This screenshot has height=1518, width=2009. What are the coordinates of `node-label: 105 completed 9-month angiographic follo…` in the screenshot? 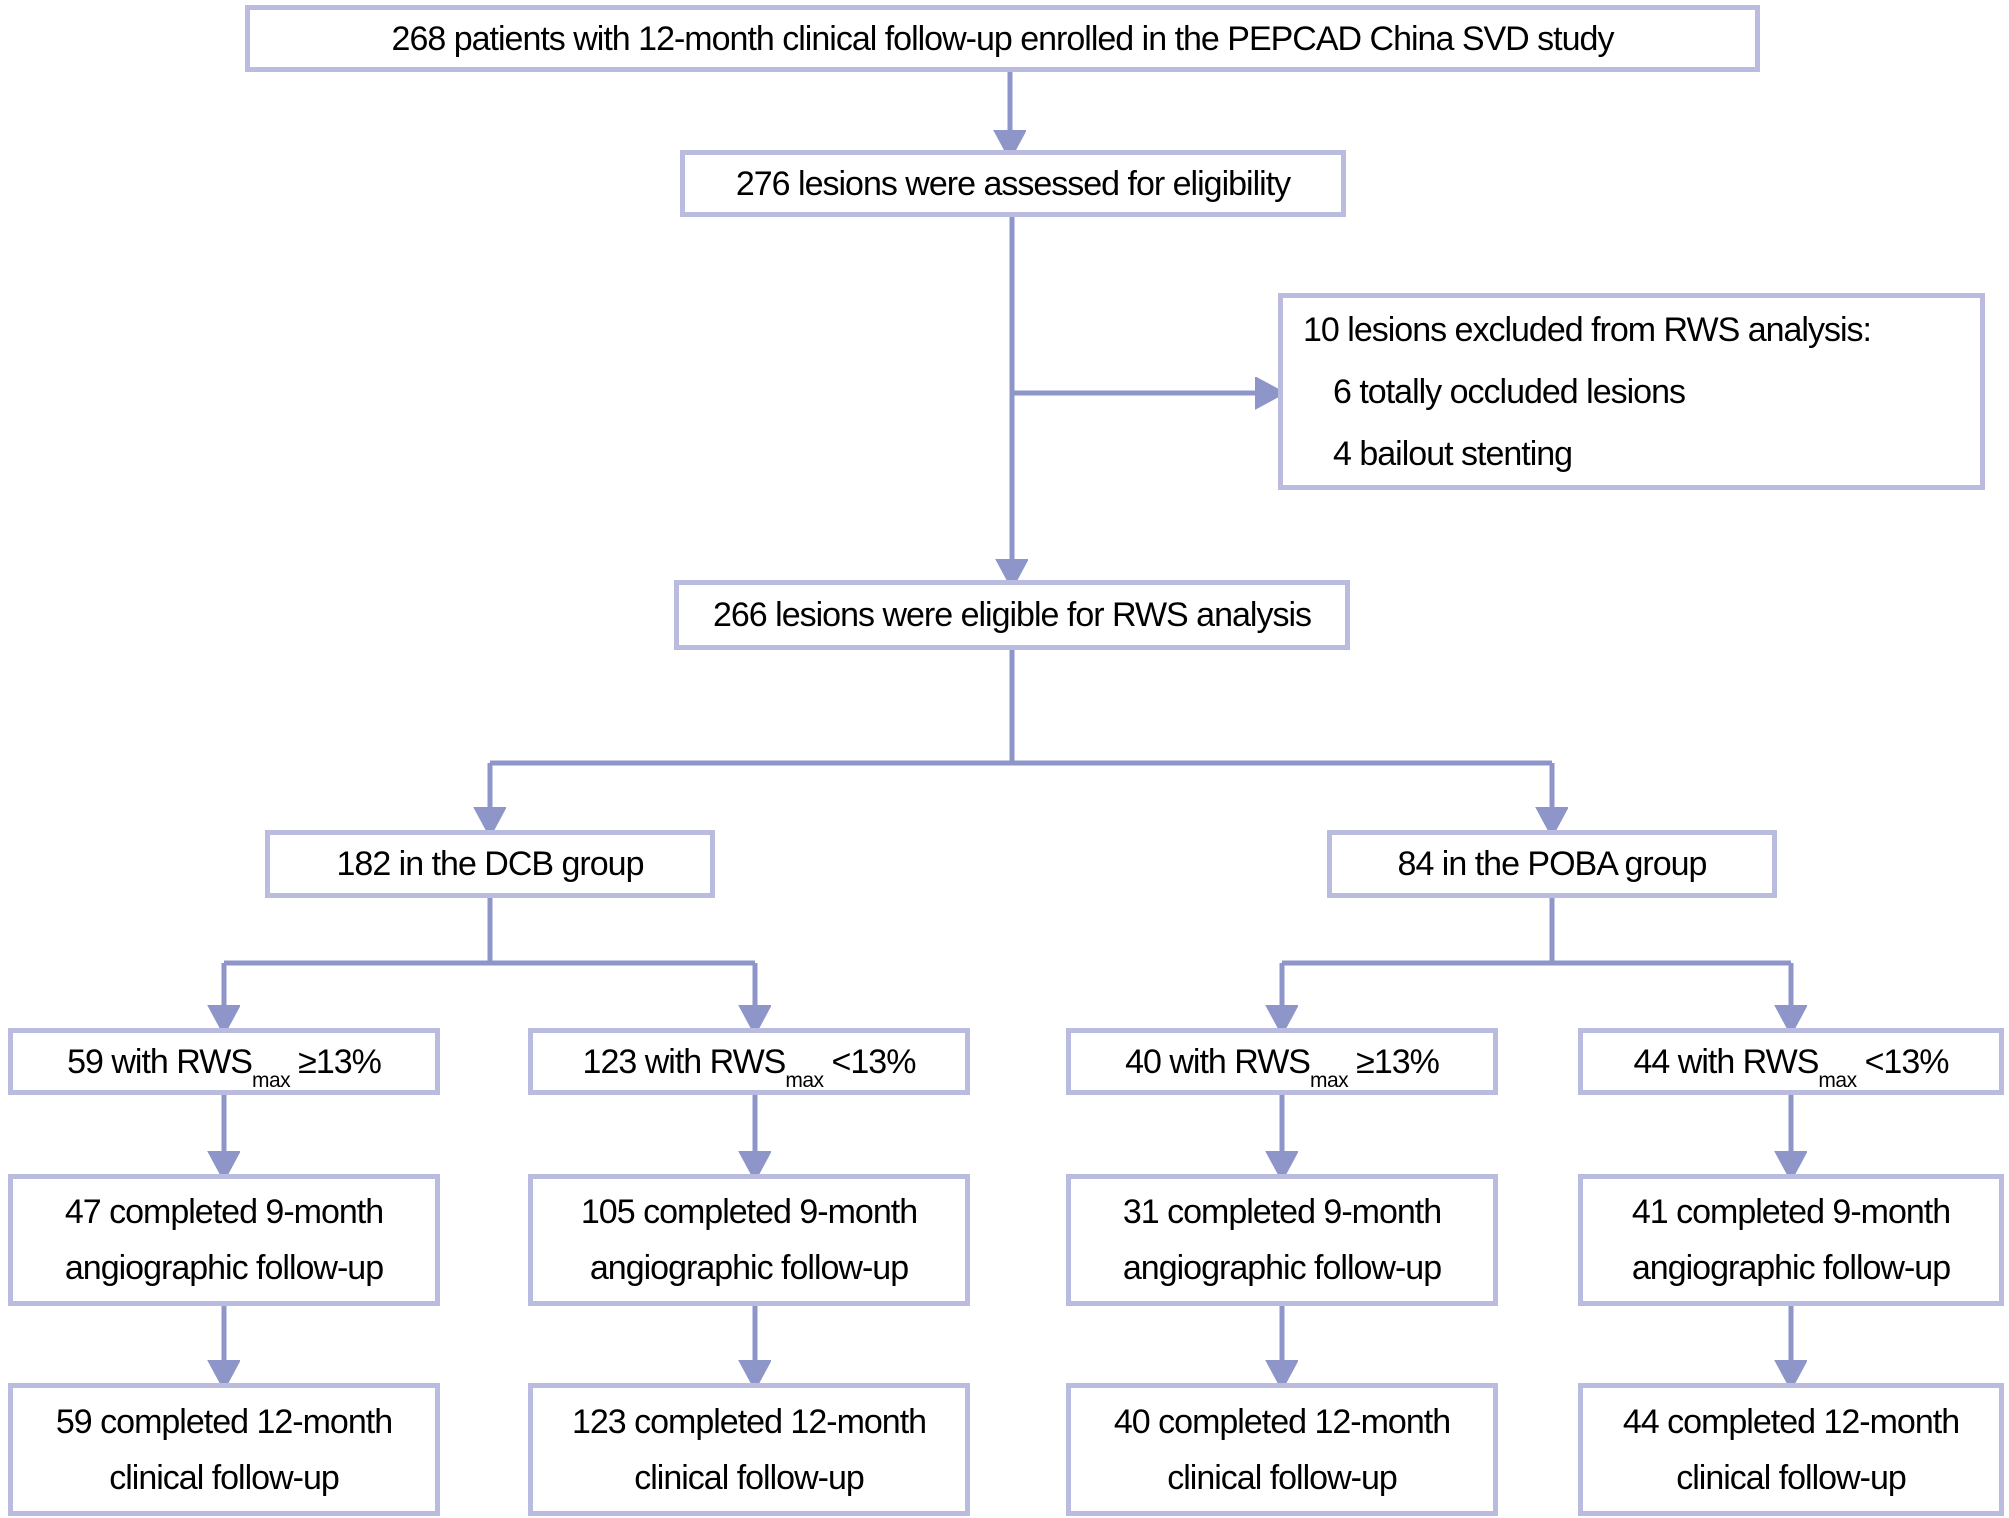 It's located at (749, 1240).